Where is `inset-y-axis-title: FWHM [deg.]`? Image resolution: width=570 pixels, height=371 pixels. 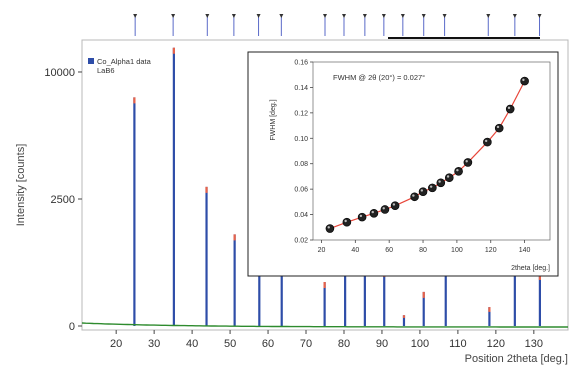 inset-y-axis-title: FWHM [deg.] is located at coordinates (273, 119).